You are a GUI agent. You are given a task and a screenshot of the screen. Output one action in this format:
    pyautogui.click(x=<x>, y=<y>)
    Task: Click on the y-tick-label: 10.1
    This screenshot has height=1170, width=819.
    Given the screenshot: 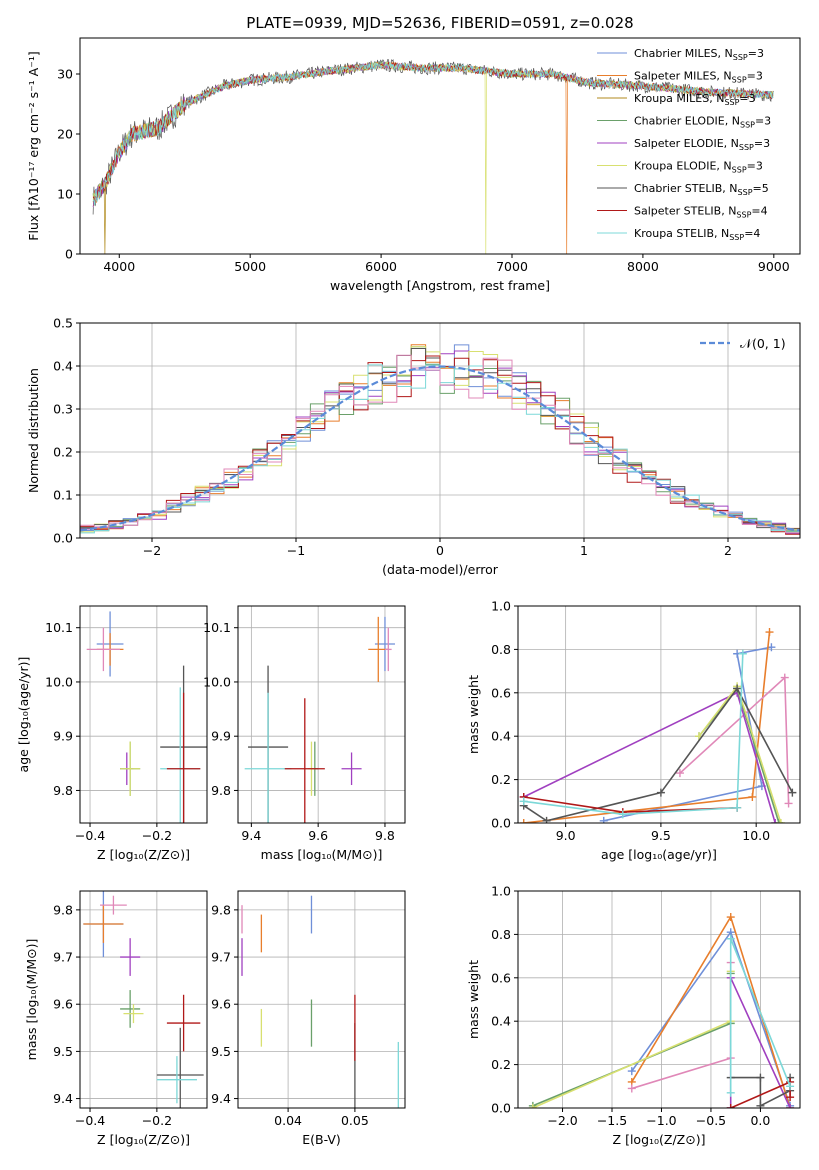 What is the action you would take?
    pyautogui.click(x=217, y=627)
    